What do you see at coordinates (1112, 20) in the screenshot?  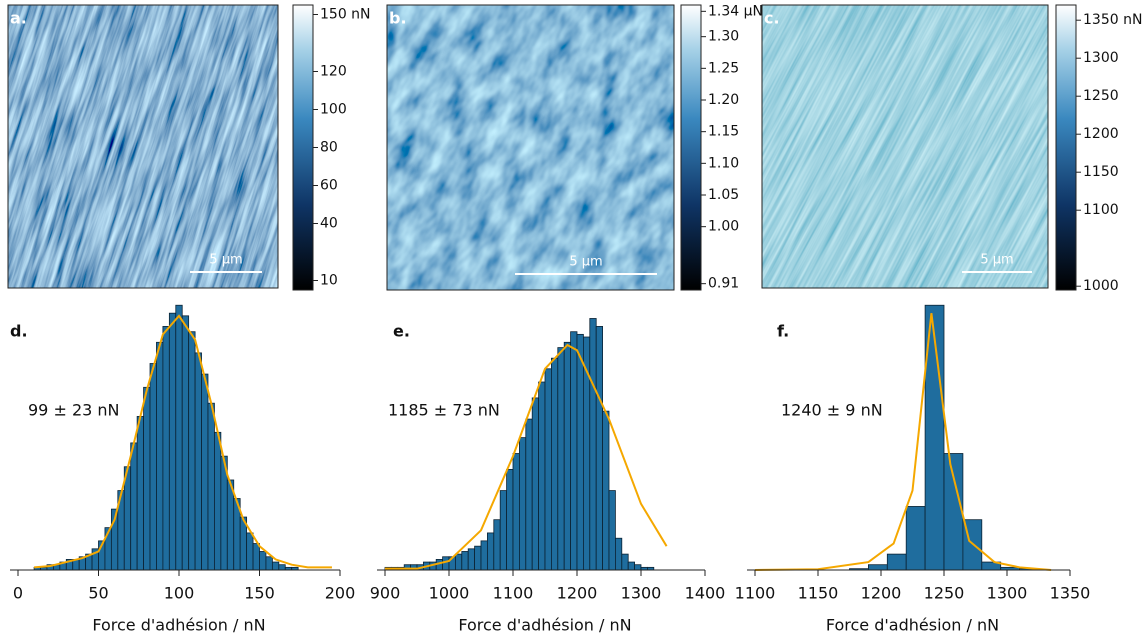 I see `colorbar-tick-label: 1350 nN` at bounding box center [1112, 20].